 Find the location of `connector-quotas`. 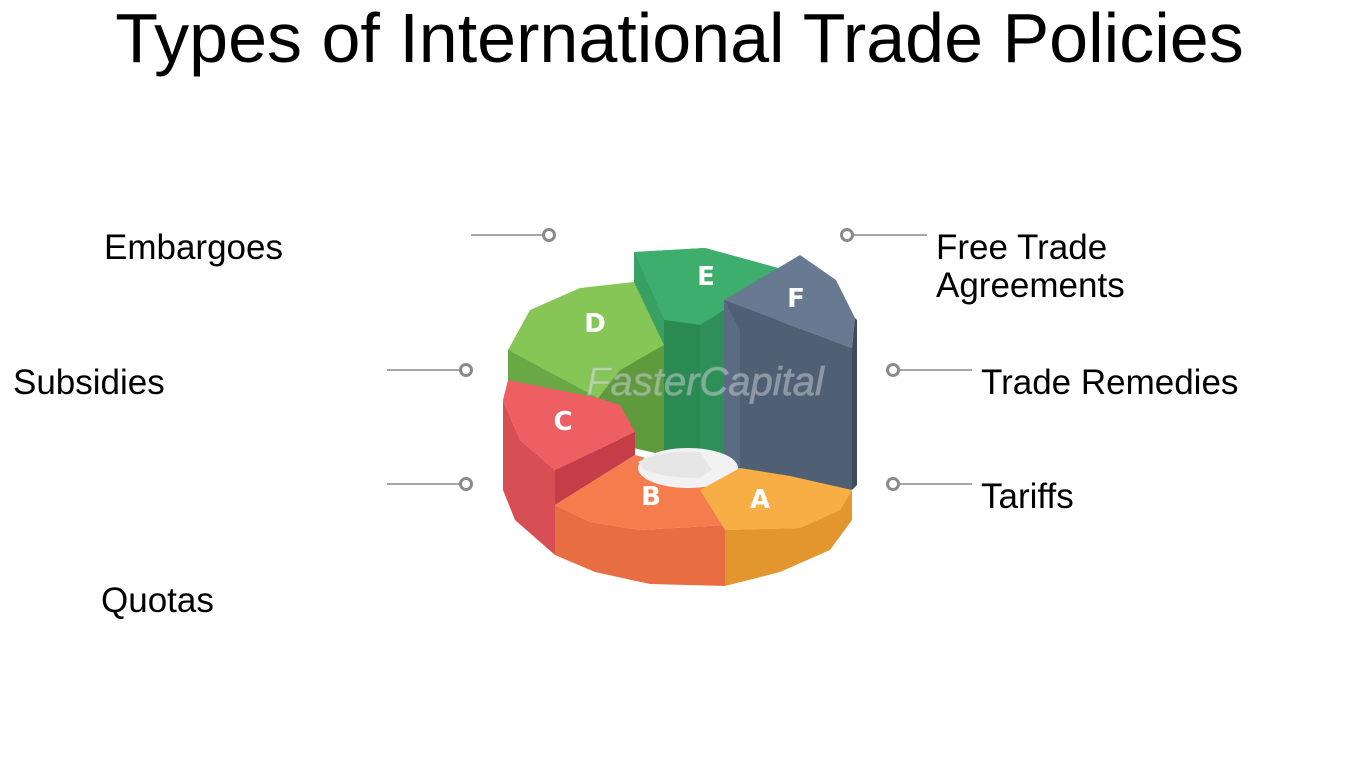

connector-quotas is located at coordinates (430, 484).